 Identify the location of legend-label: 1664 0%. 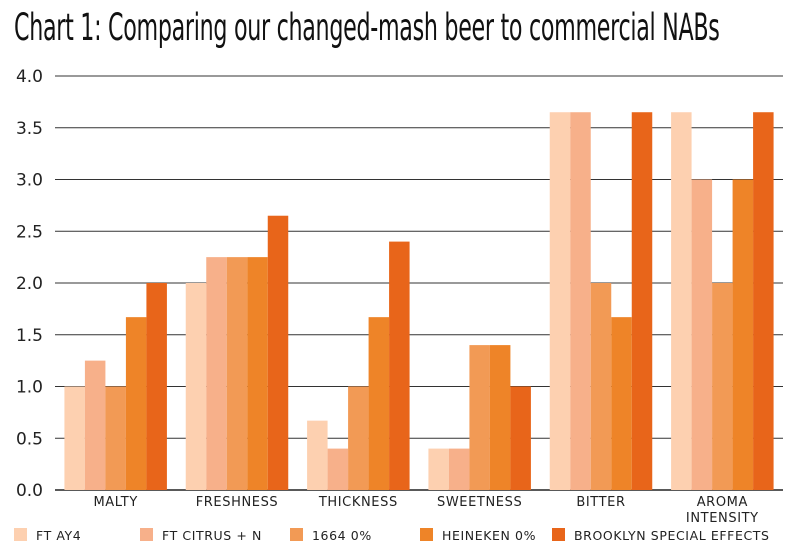
(342, 535).